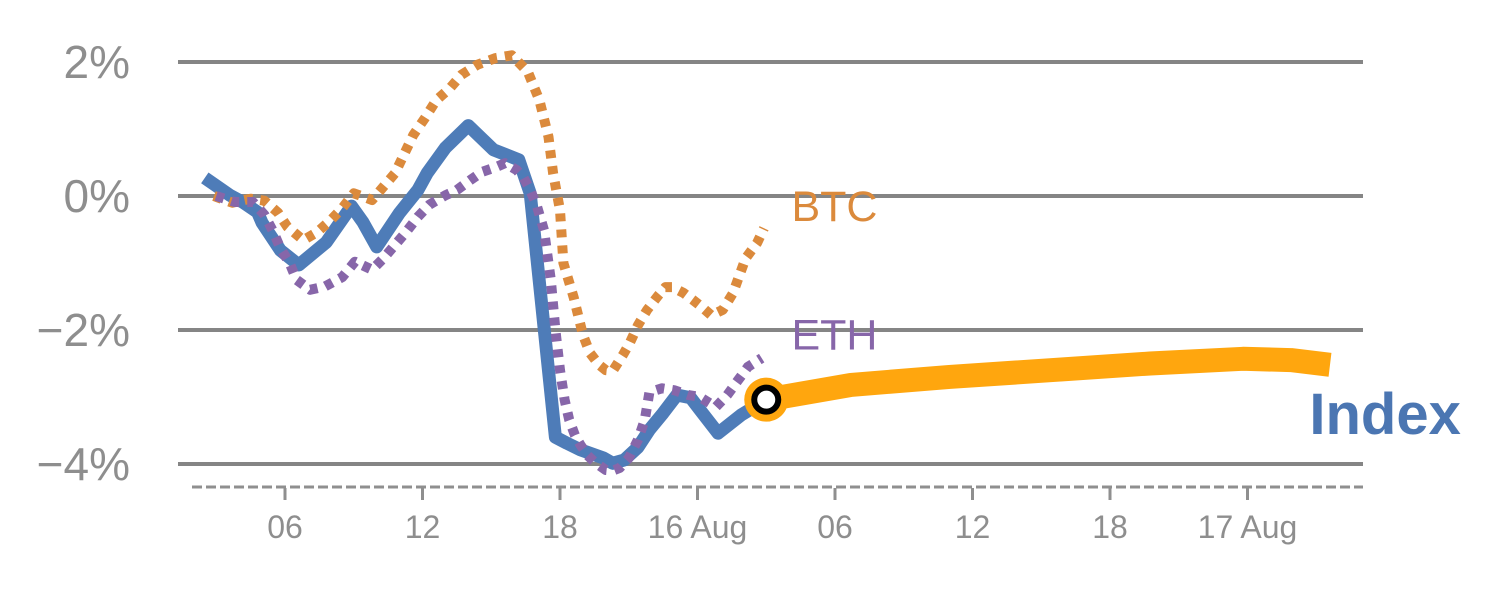 Image resolution: width=1500 pixels, height=600 pixels. Describe the element at coordinates (97, 62) in the screenshot. I see `y-axis-tick-label: 2%` at that location.